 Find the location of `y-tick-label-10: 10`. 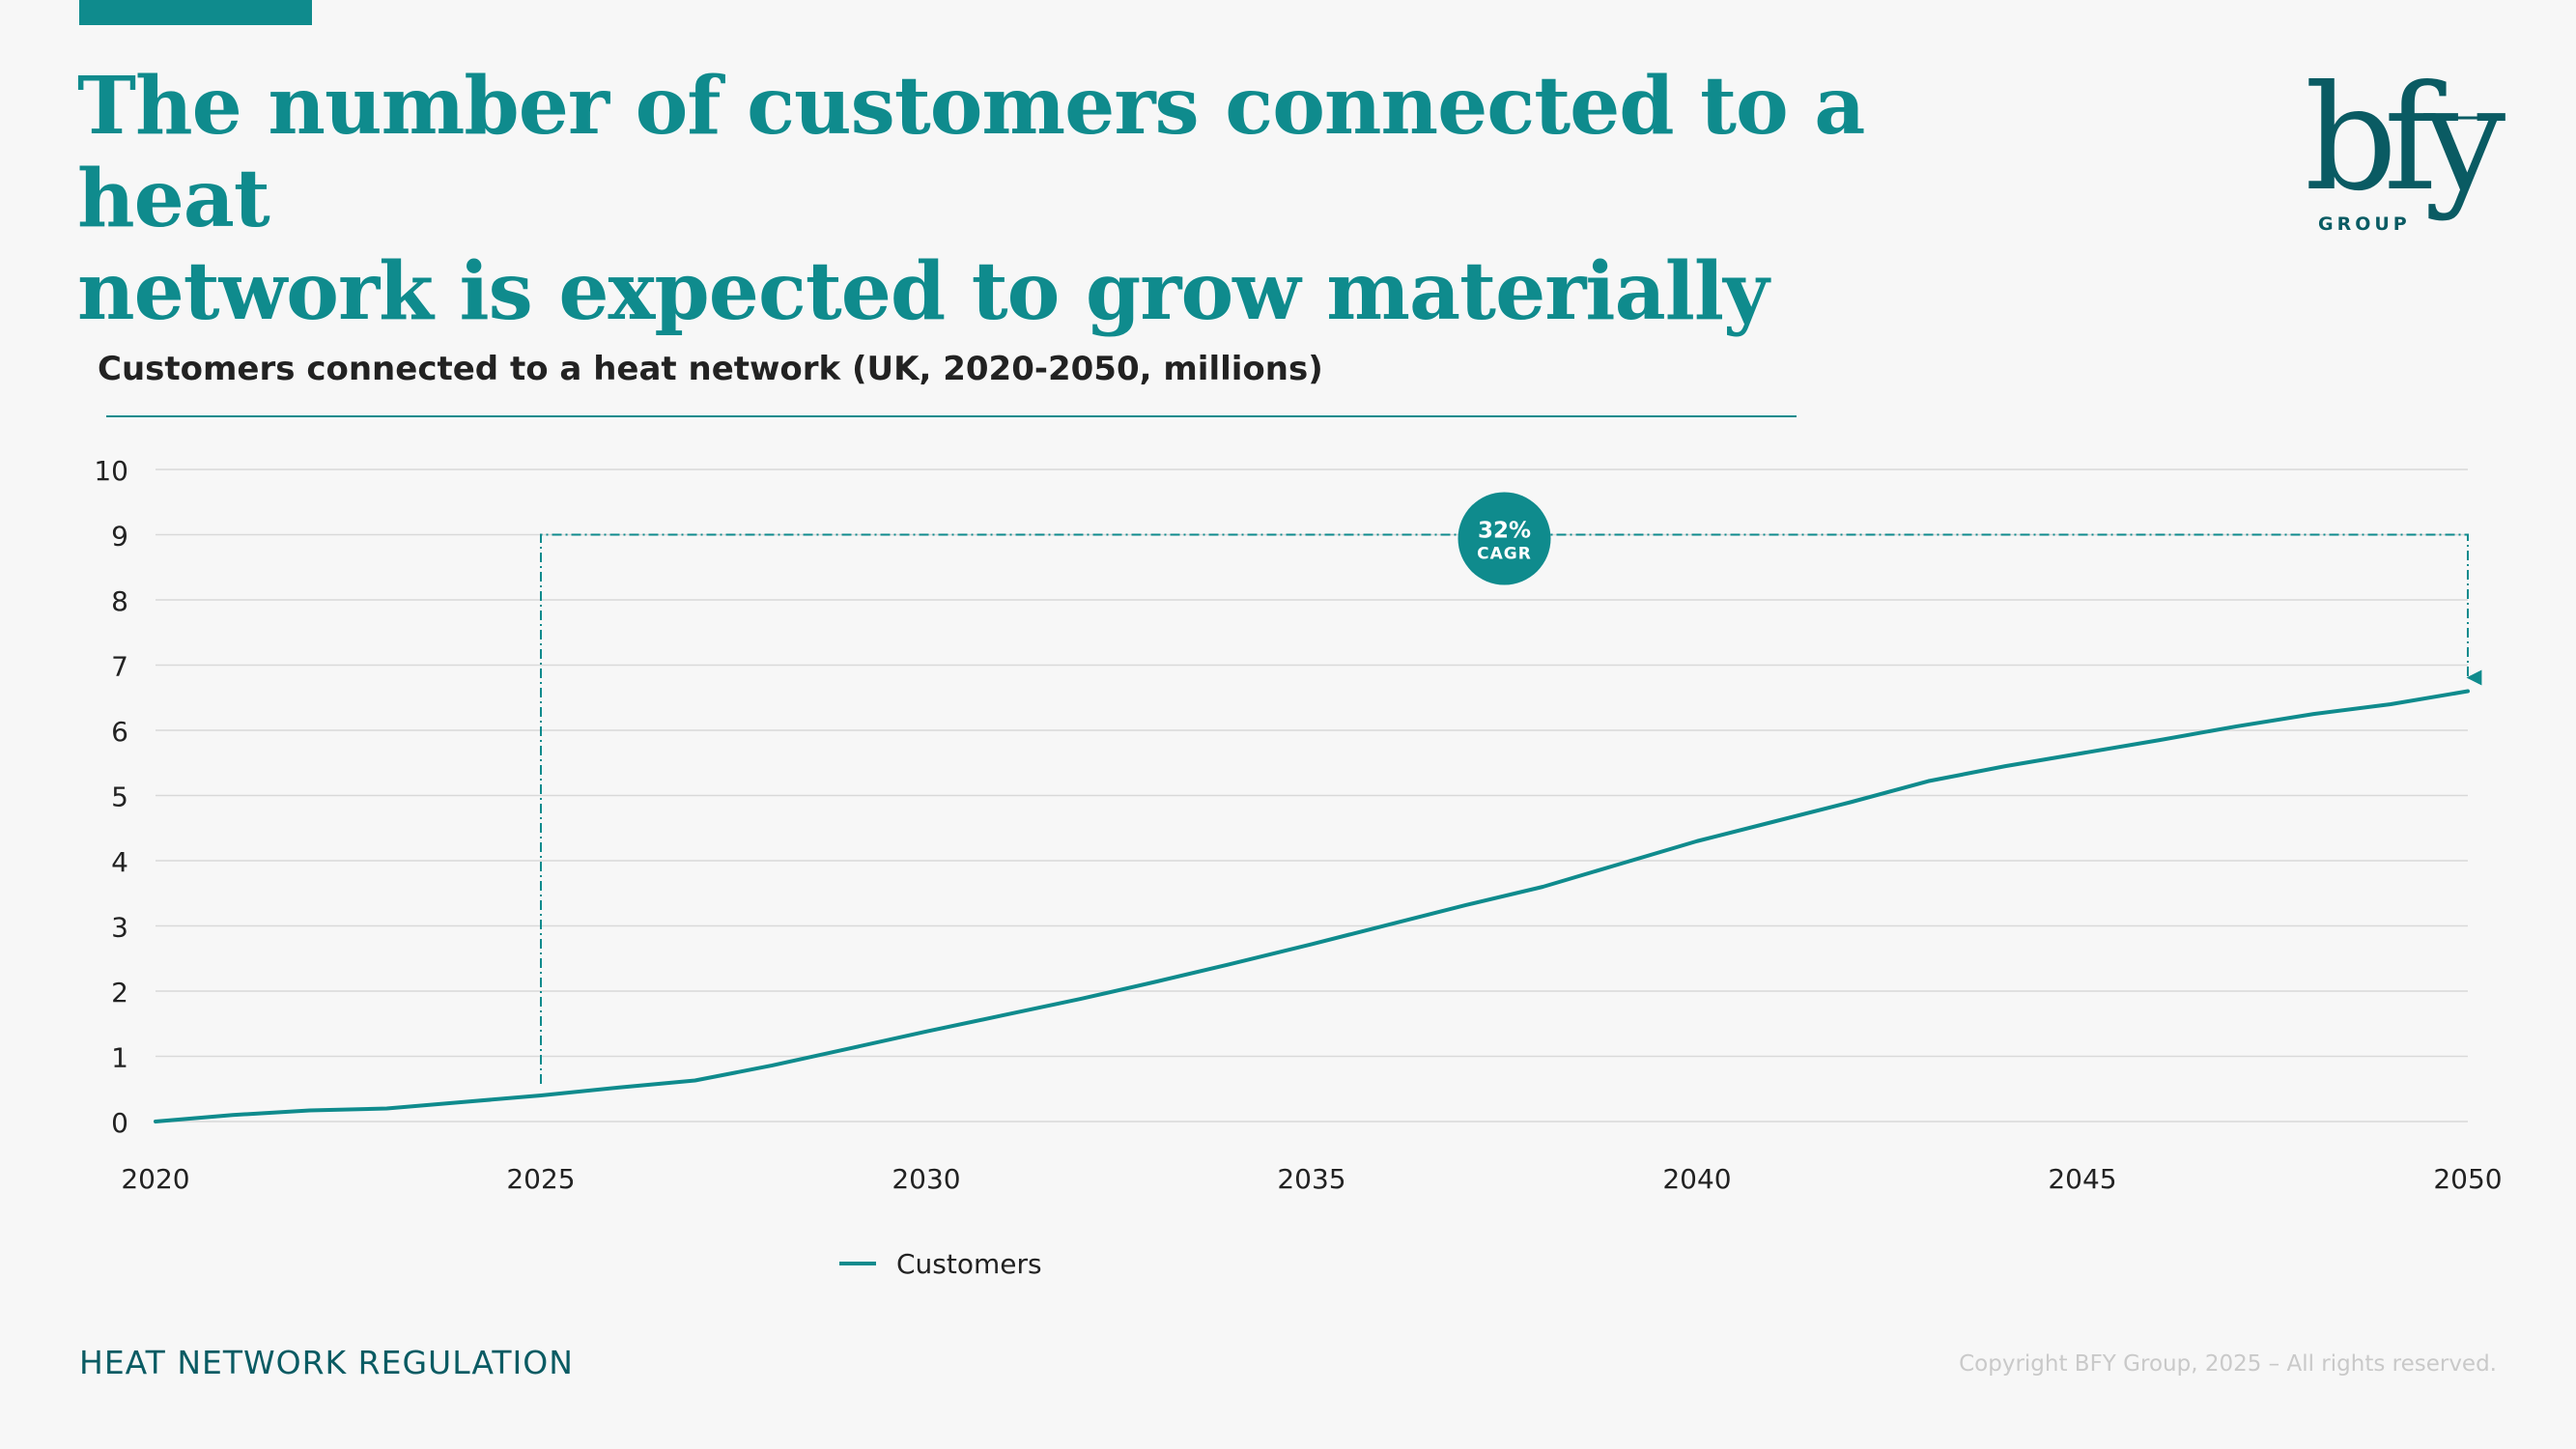

y-tick-label-10: 10 is located at coordinates (111, 471).